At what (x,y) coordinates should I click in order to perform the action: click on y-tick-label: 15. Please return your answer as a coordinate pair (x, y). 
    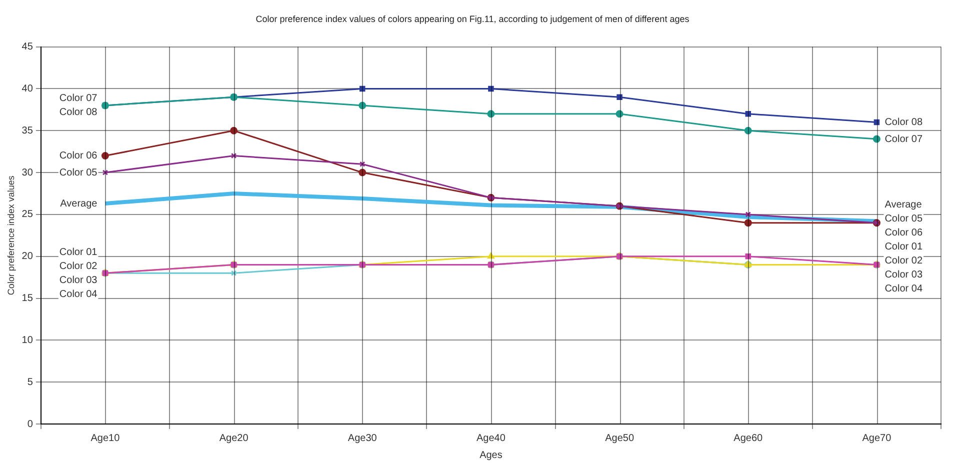
    Looking at the image, I should click on (28, 298).